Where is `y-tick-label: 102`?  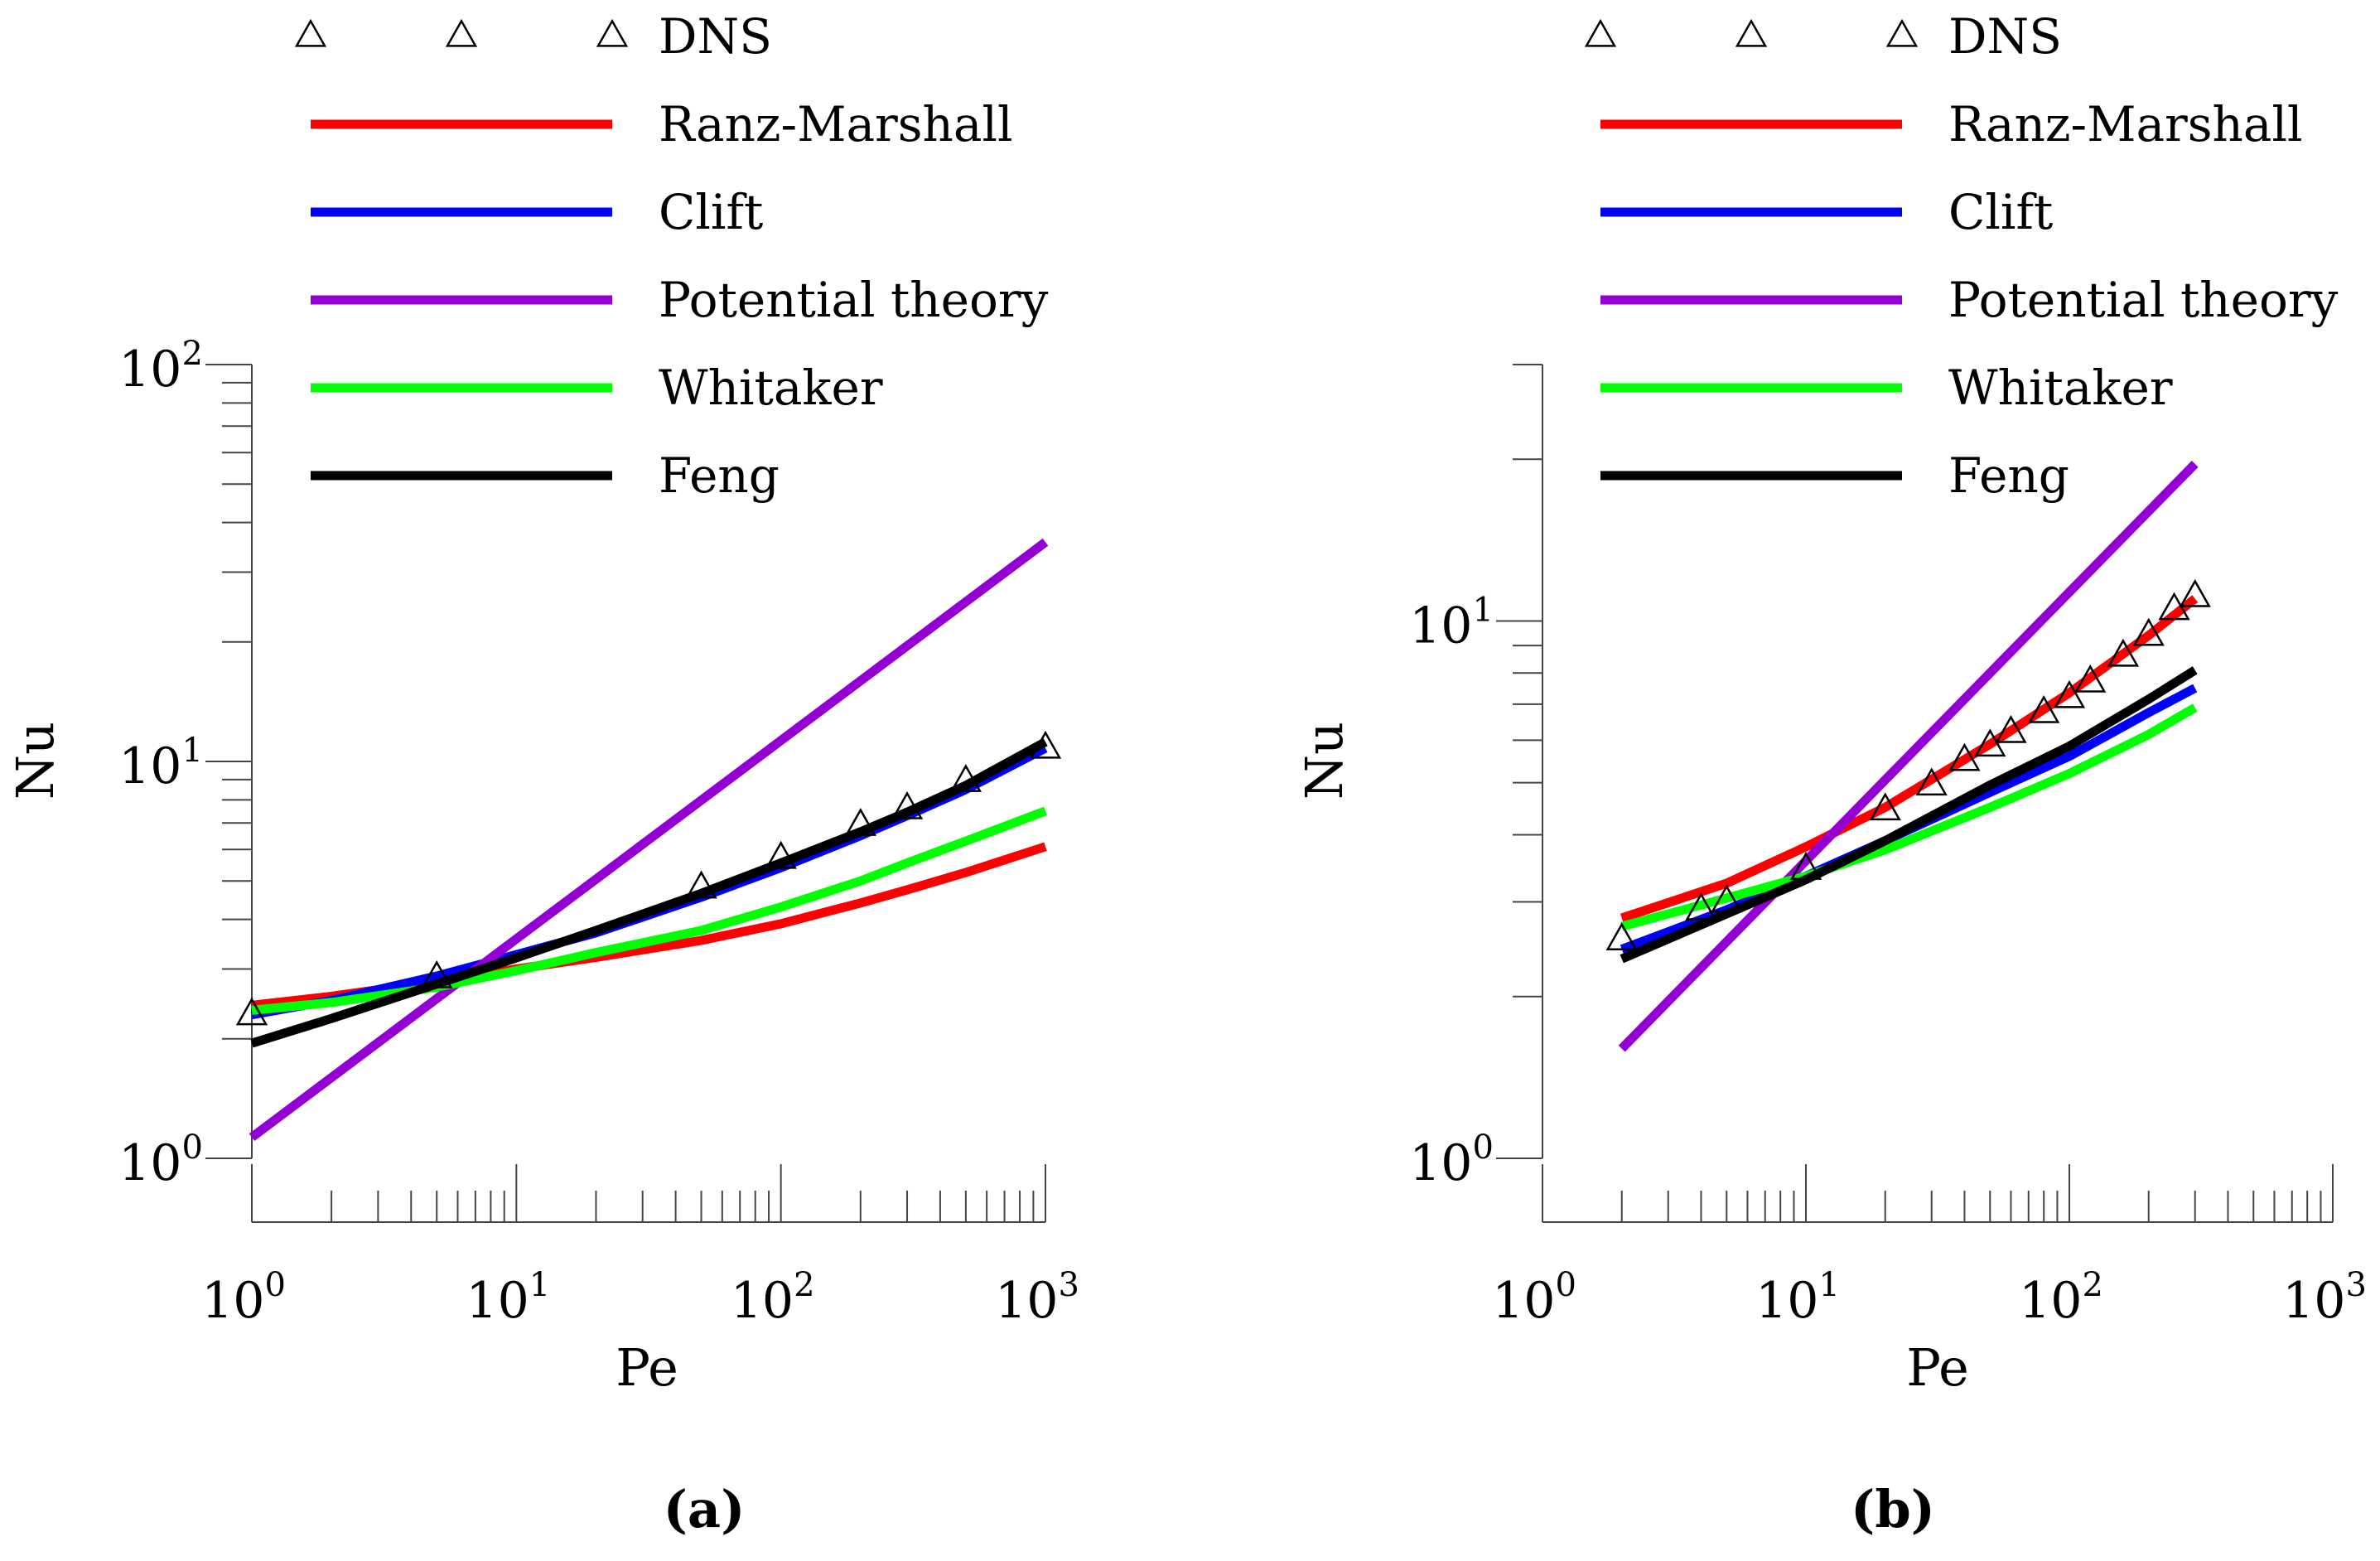
y-tick-label: 102 is located at coordinates (160, 367).